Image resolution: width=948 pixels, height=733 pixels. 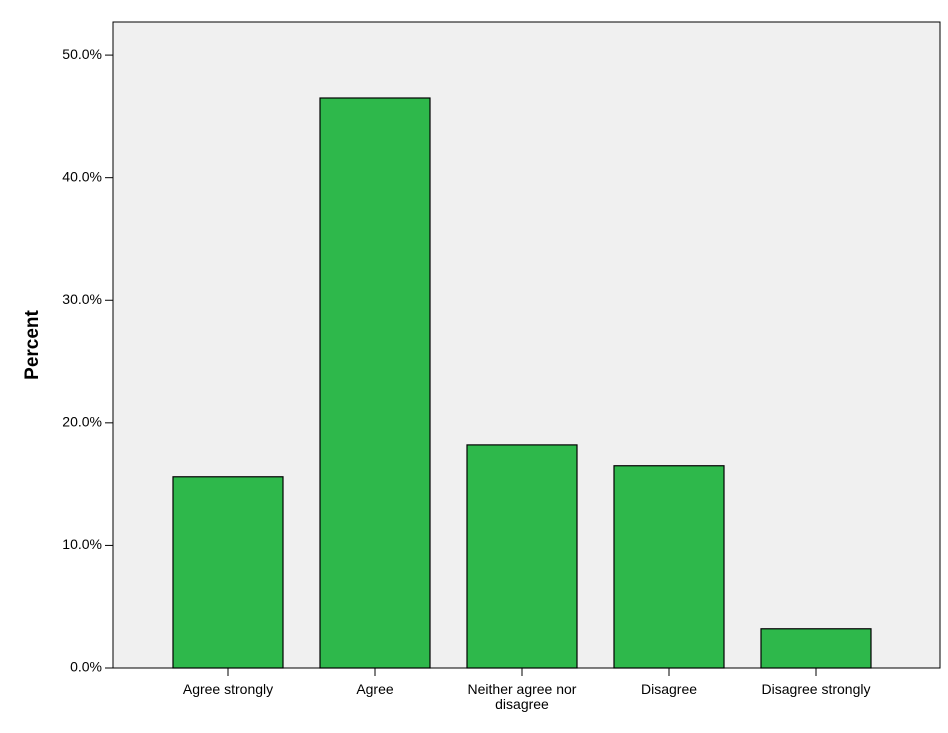 What do you see at coordinates (82, 422) in the screenshot?
I see `y-tick-label: 20.0%` at bounding box center [82, 422].